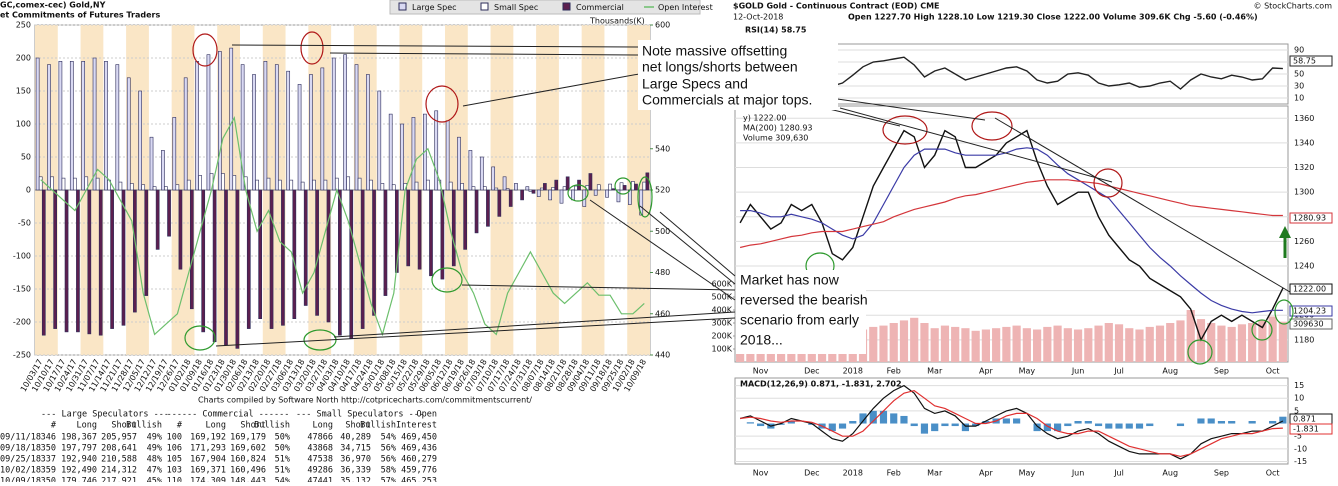 This screenshot has width=1338, height=486. What do you see at coordinates (1170, 473) in the screenshot?
I see `x-tick-label: Aug` at bounding box center [1170, 473].